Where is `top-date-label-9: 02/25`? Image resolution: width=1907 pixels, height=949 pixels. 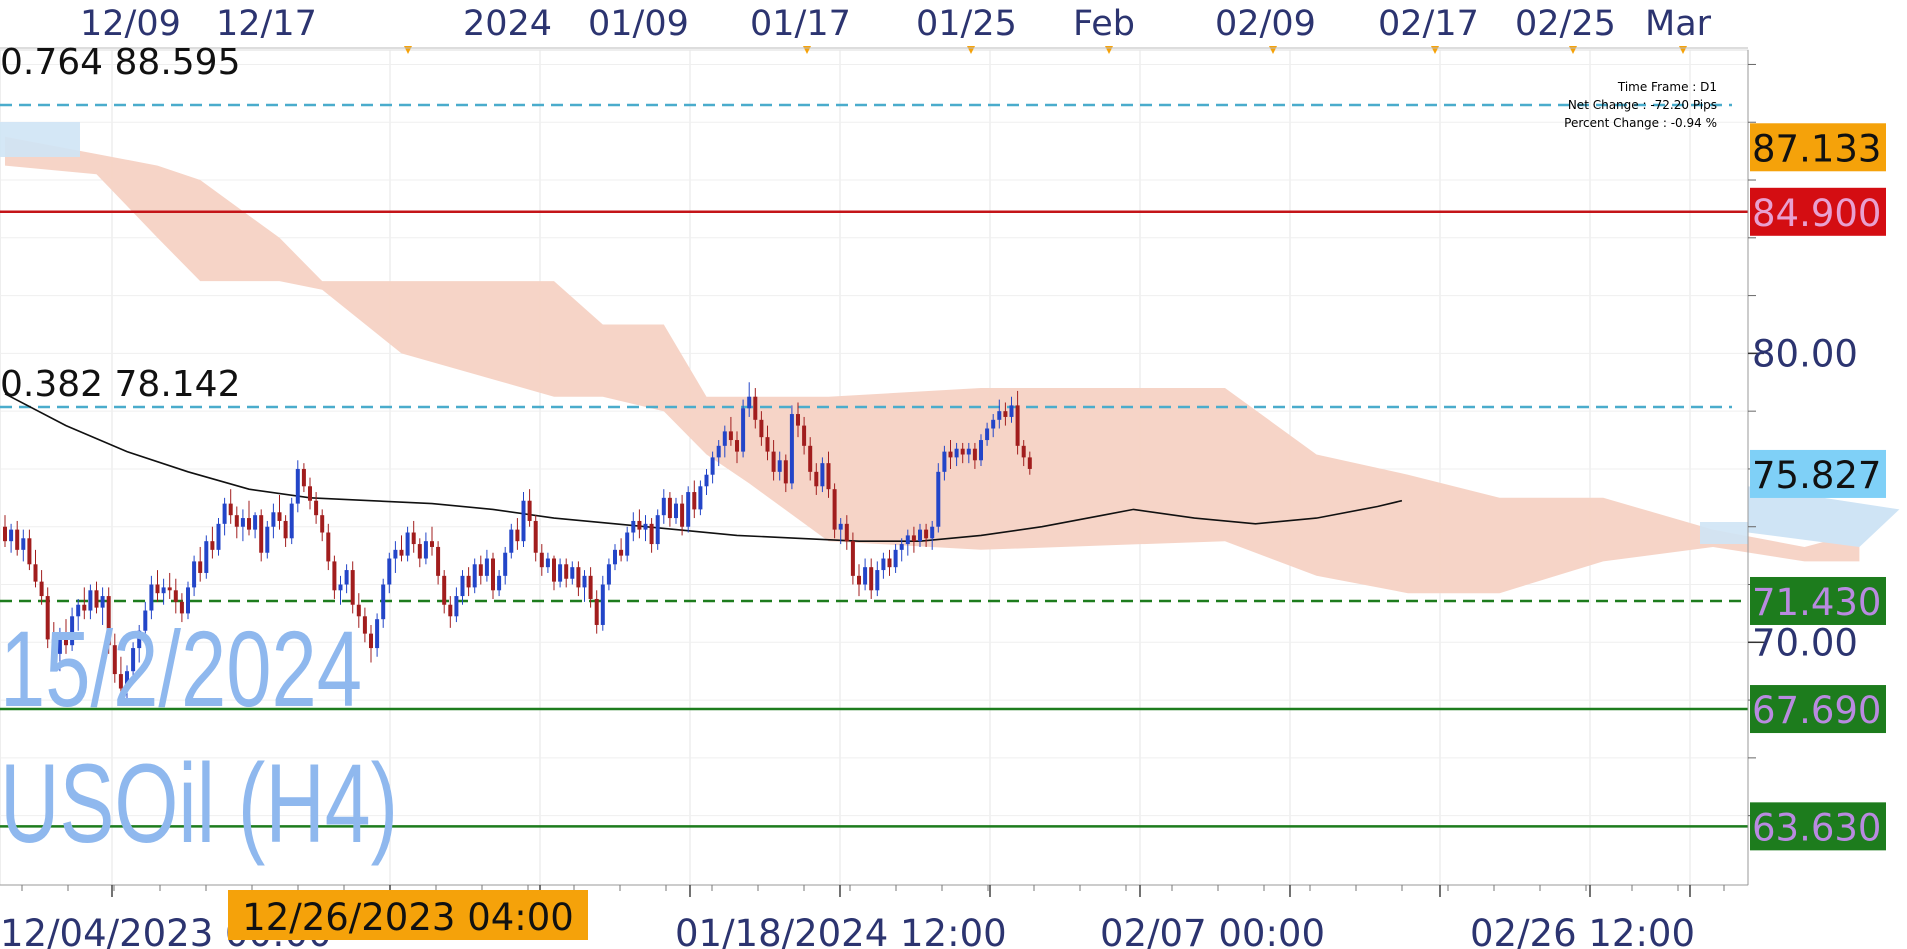
top-date-label-9: 02/25 is located at coordinates (1565, 24).